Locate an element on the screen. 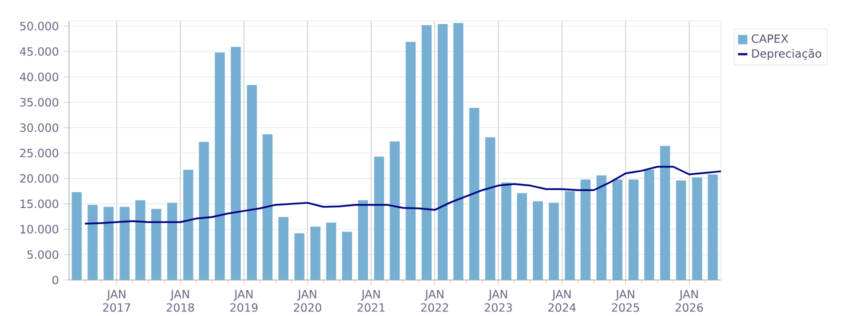 The height and width of the screenshot is (316, 851). x-tick-label: JAN 2026 is located at coordinates (689, 301).